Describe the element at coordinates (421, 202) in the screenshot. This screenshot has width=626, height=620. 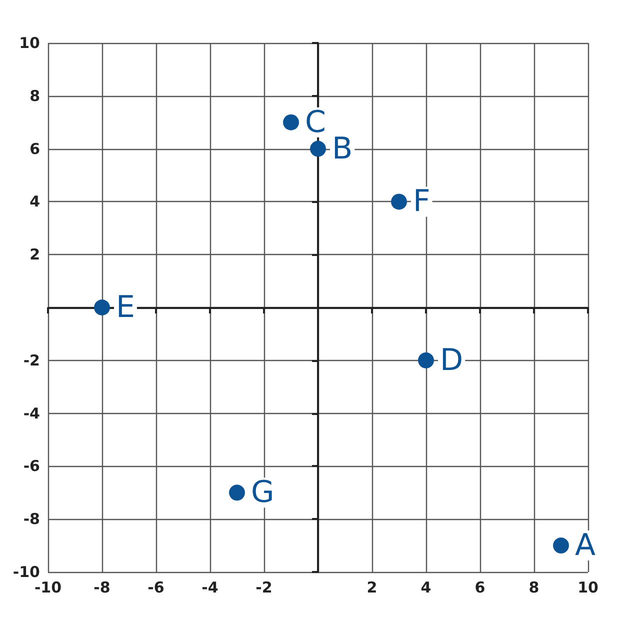
I see `annotation: F` at that location.